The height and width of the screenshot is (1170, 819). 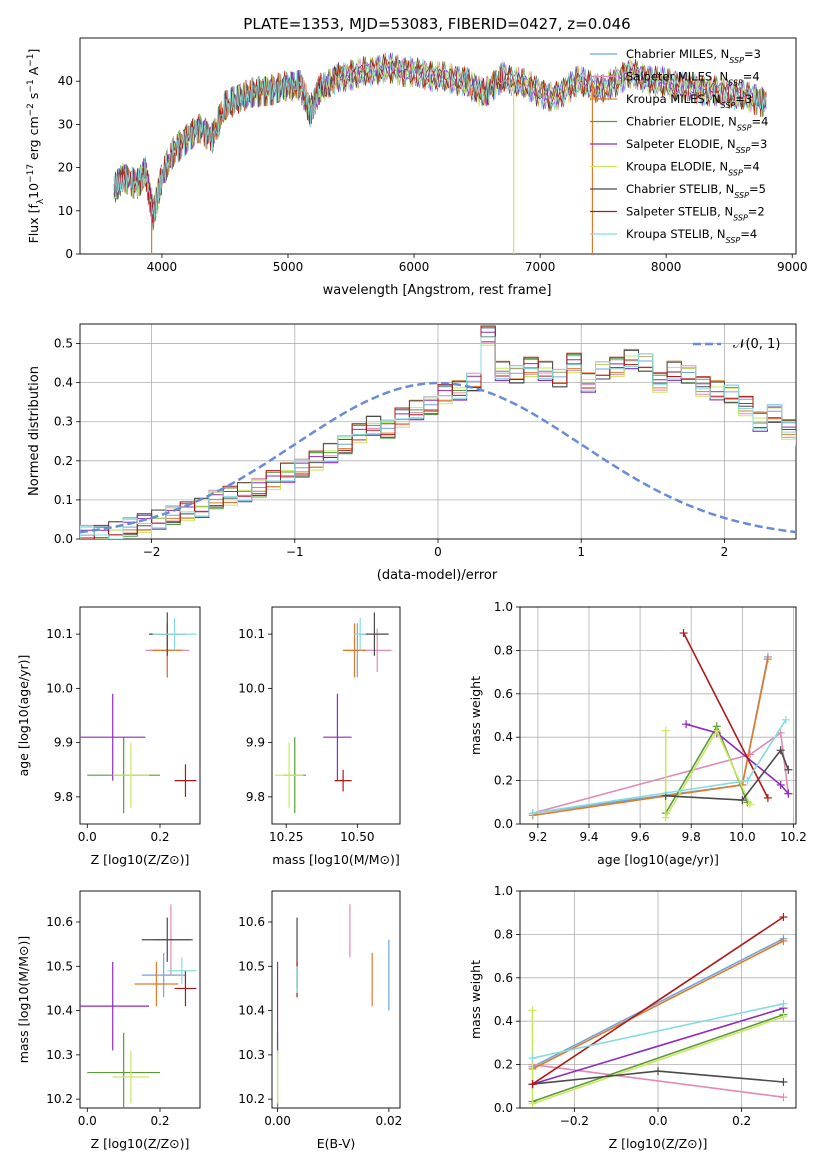 I want to click on spectrum-ylabel-part: Flux [f, so click(x=33, y=224).